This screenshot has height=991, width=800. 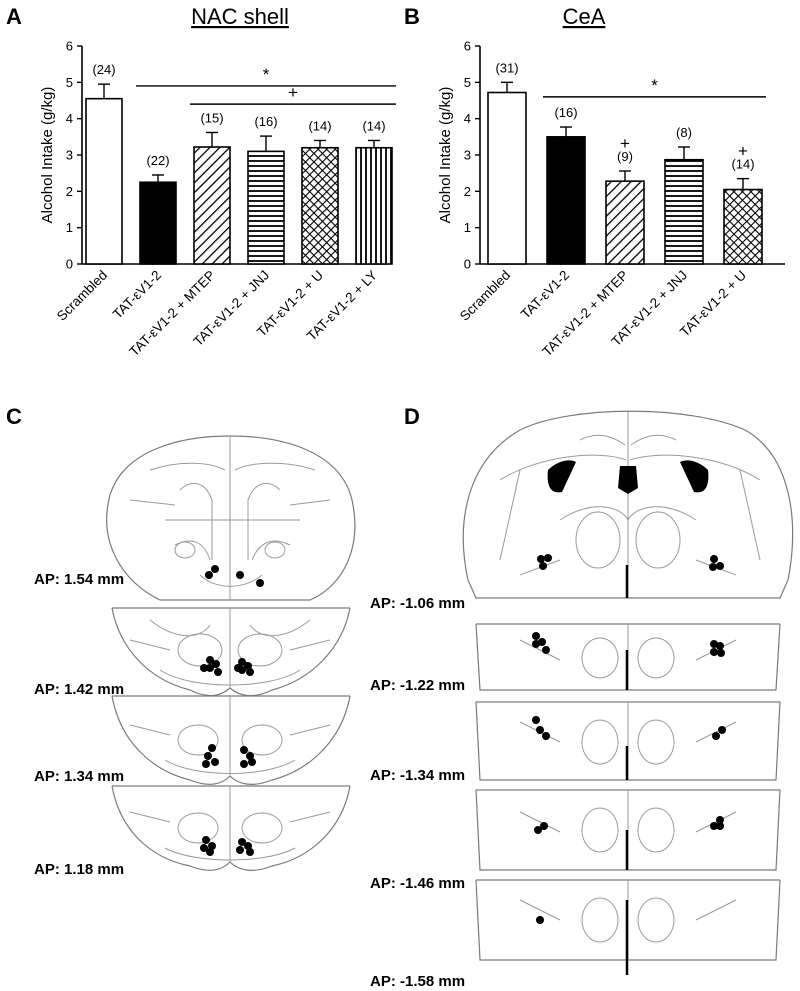 I want to click on panel-letter-c: C, so click(x=14, y=416).